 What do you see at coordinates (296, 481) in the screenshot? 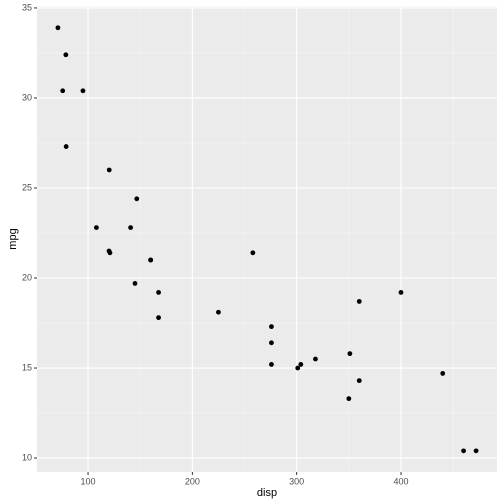
I see `x-tick-label: 300` at bounding box center [296, 481].